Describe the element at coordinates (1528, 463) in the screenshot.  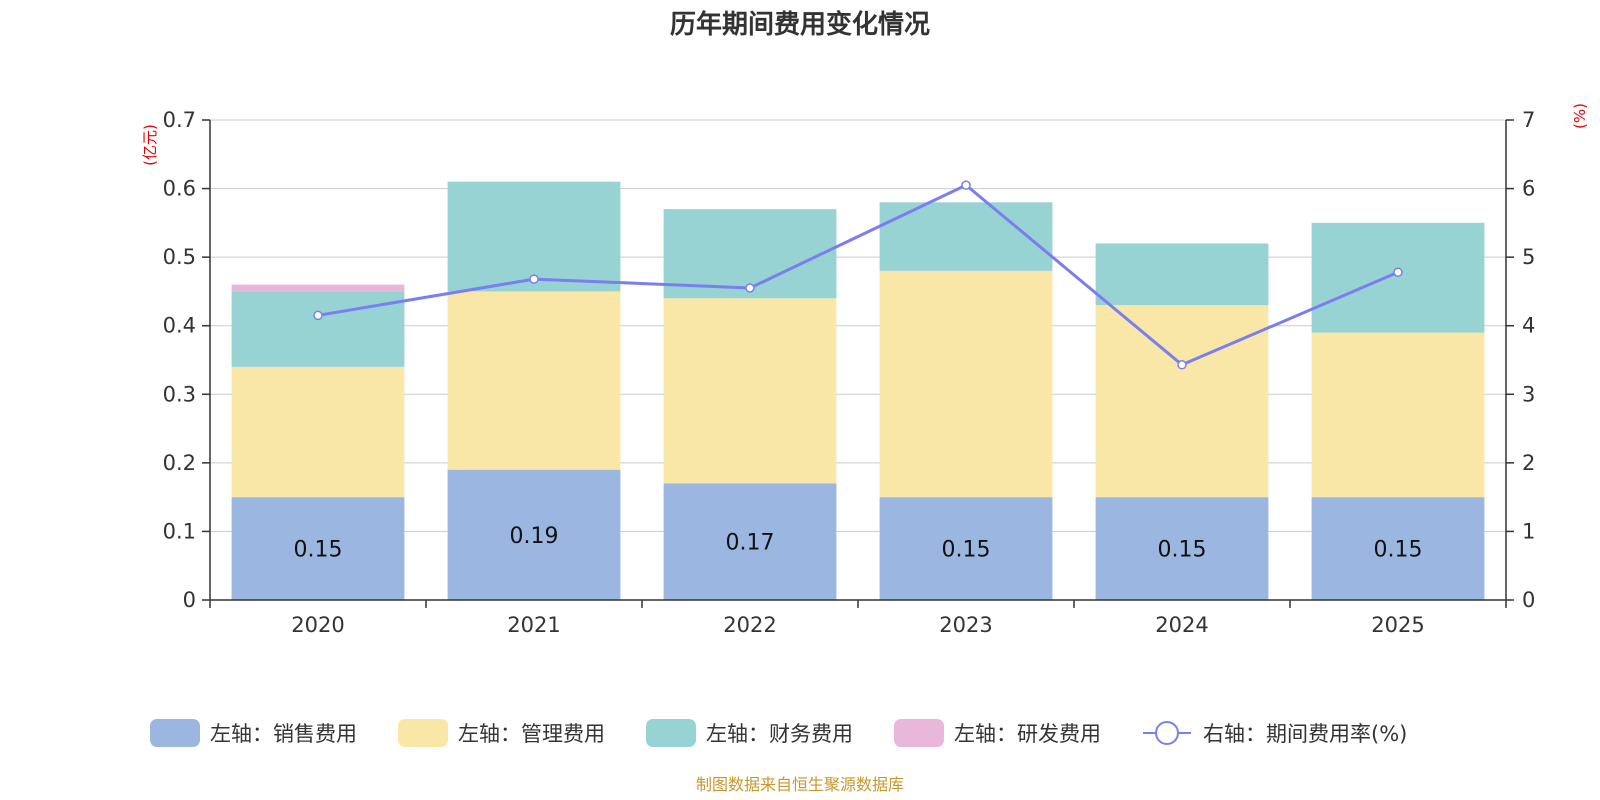
I see `right-tick-label: 2` at that location.